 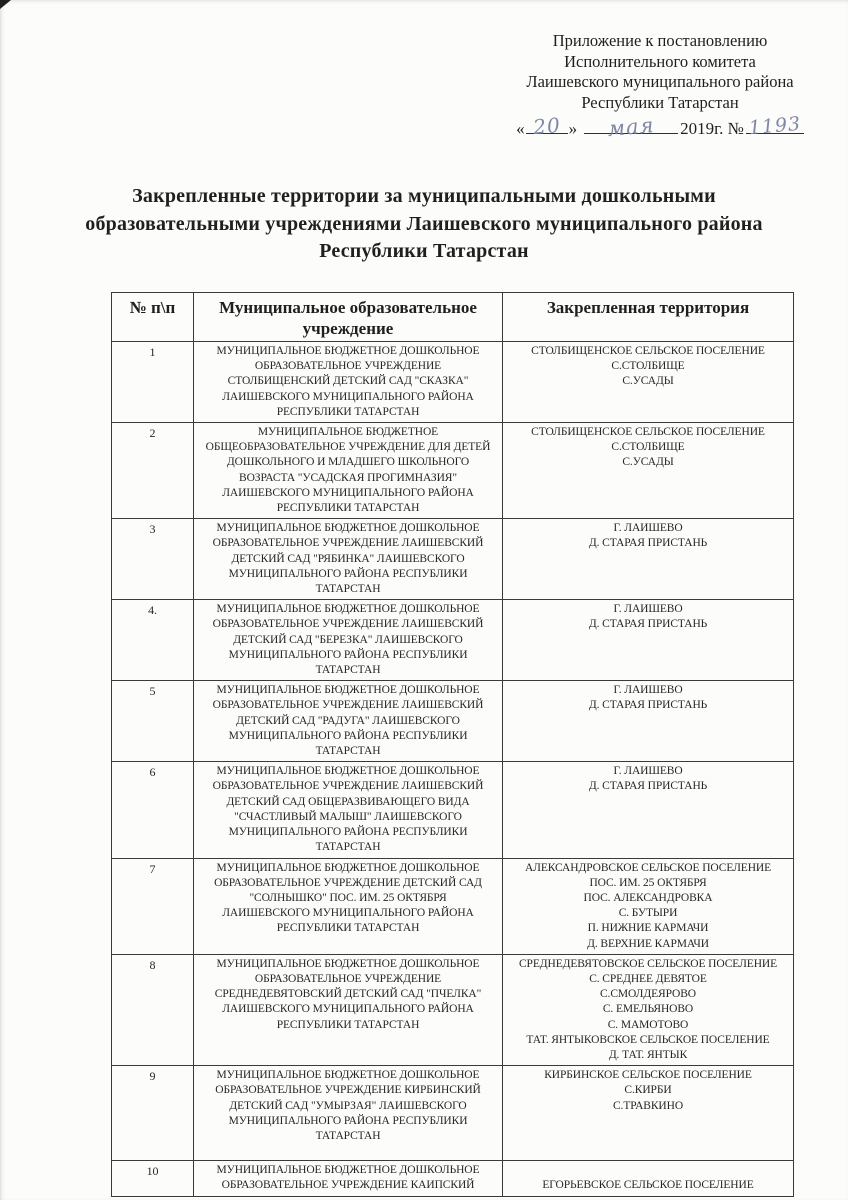 What do you see at coordinates (152, 1010) in the screenshot?
I see `row-number: 8` at bounding box center [152, 1010].